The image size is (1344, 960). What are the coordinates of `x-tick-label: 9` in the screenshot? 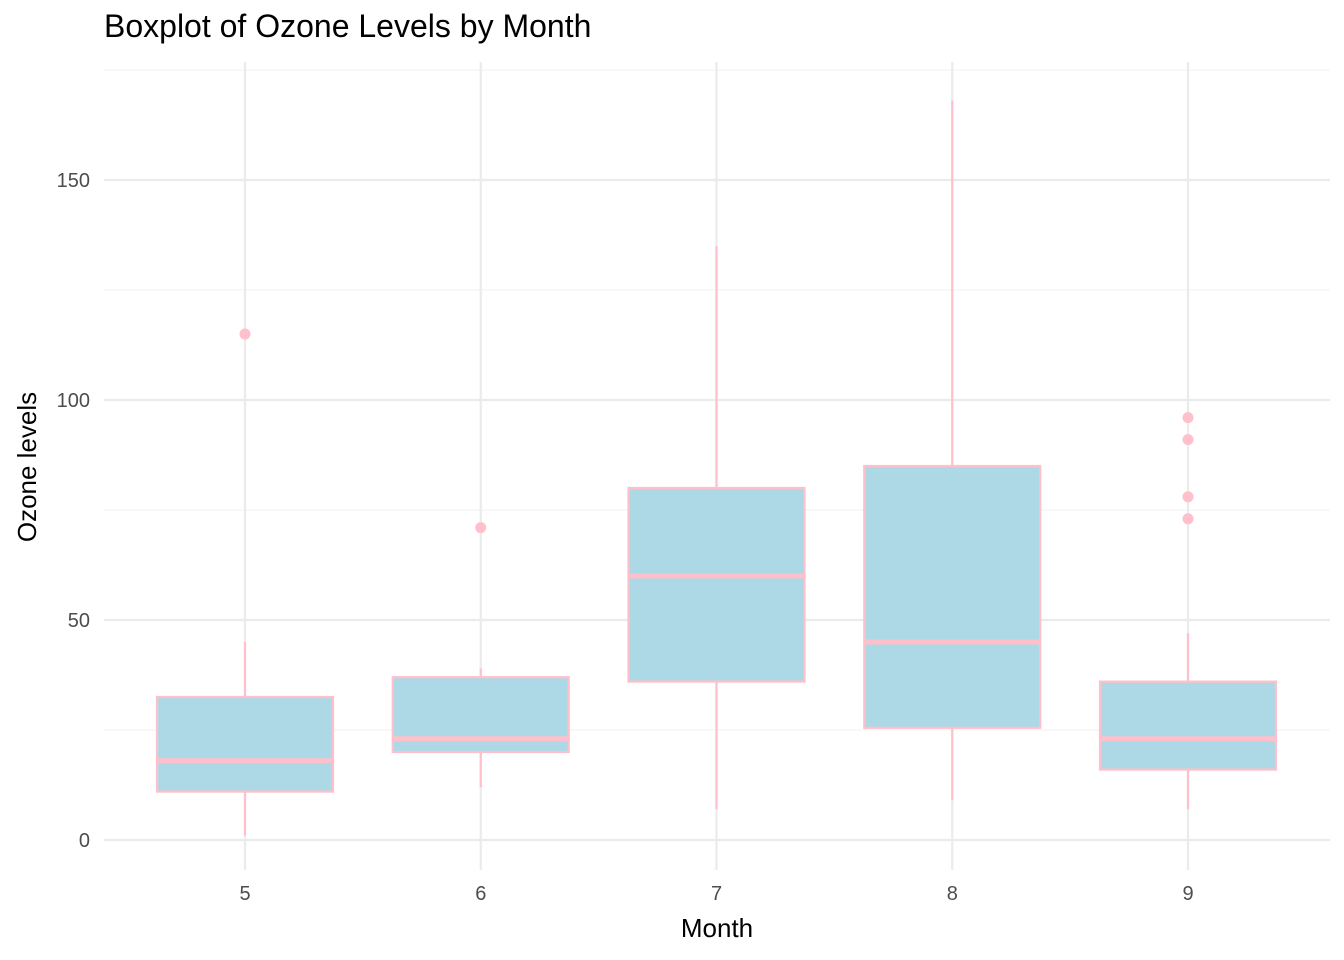 It's located at (1187, 894).